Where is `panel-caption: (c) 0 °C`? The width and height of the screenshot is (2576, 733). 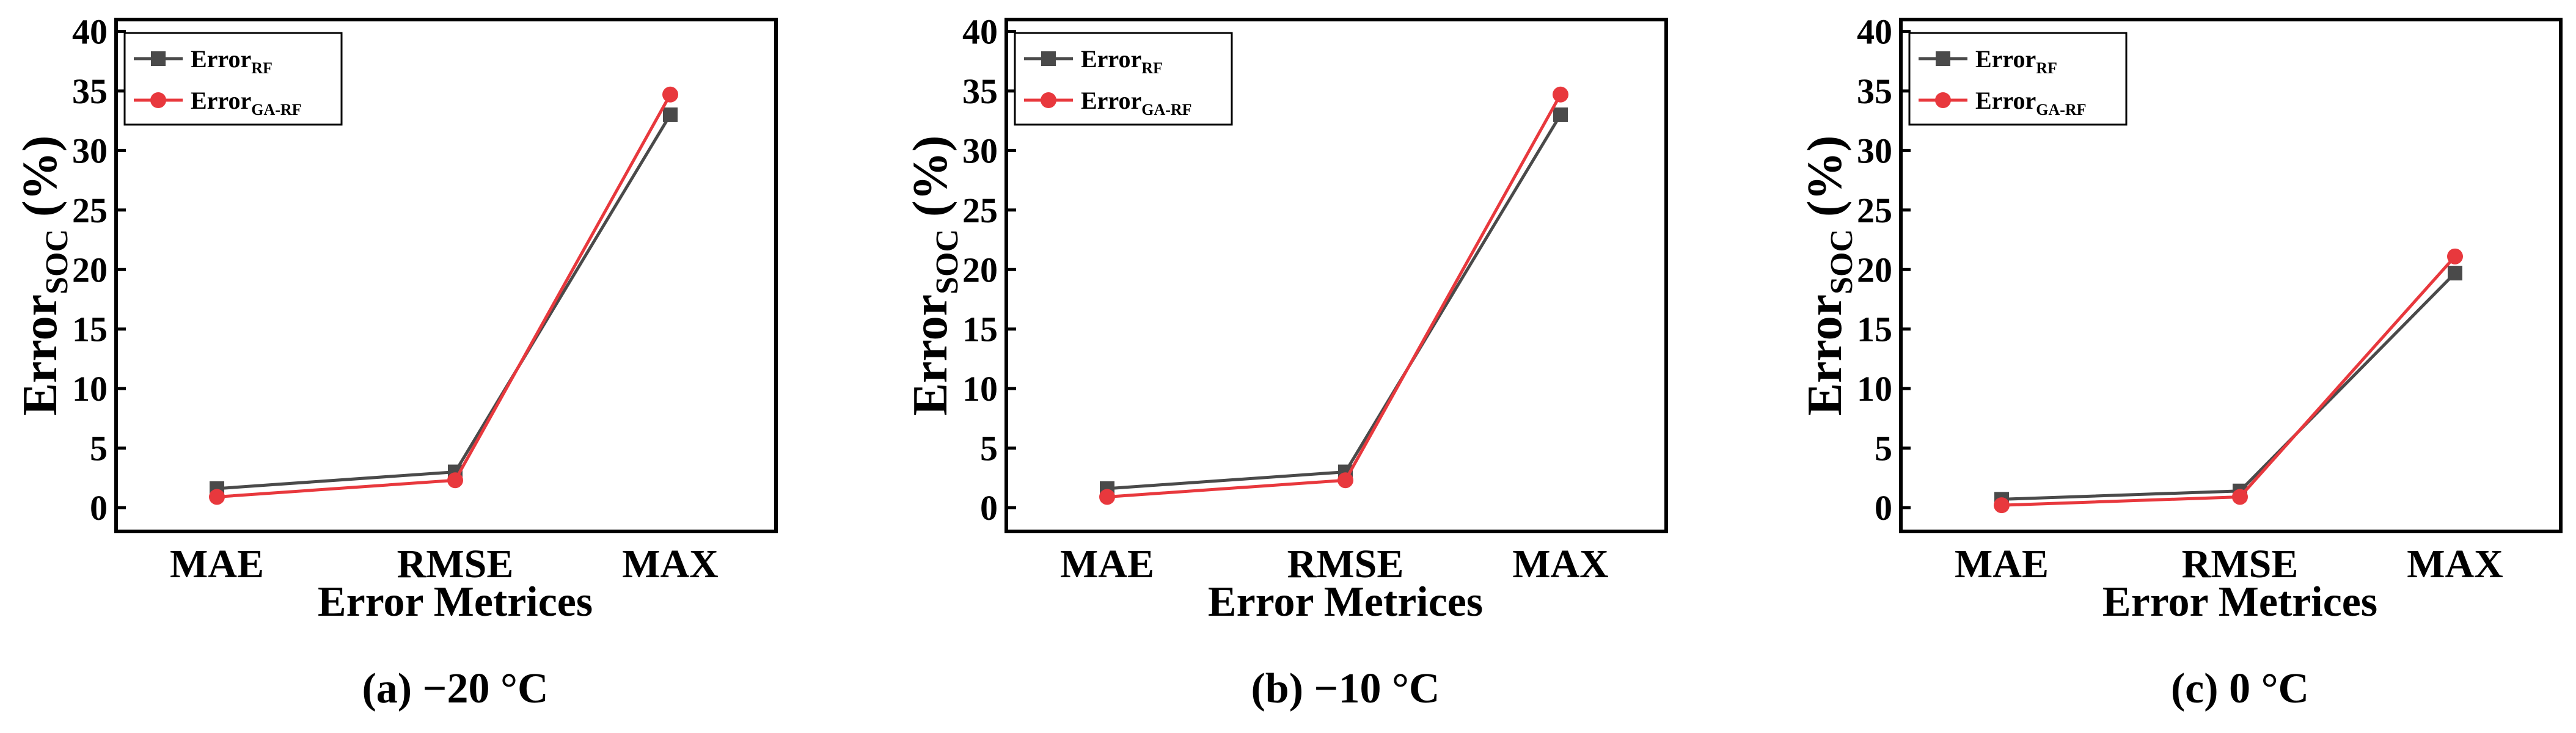
panel-caption: (c) 0 °C is located at coordinates (2240, 688).